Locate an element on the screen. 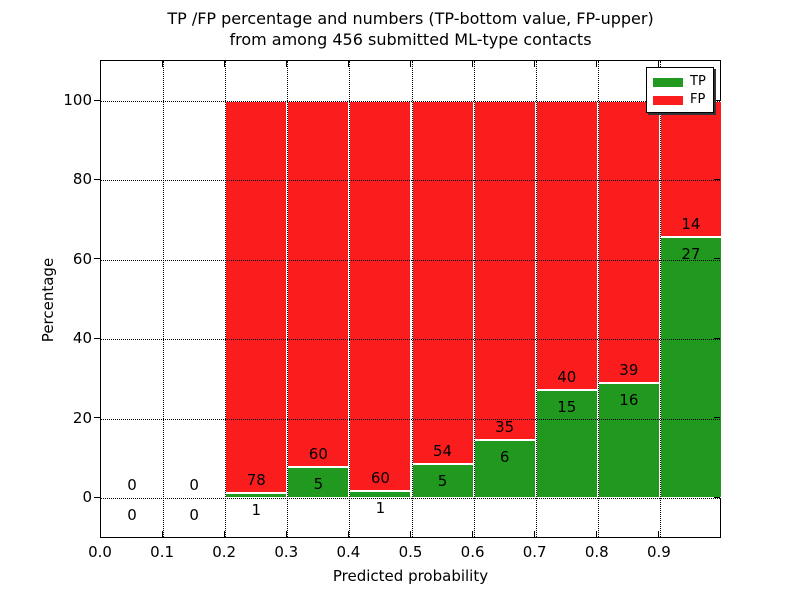  fp-count-label: 40 is located at coordinates (567, 376).